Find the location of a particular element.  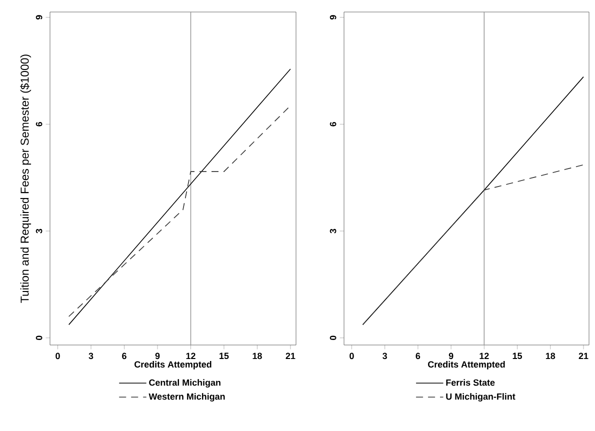

legend-label: Western Michigan is located at coordinates (186, 397).